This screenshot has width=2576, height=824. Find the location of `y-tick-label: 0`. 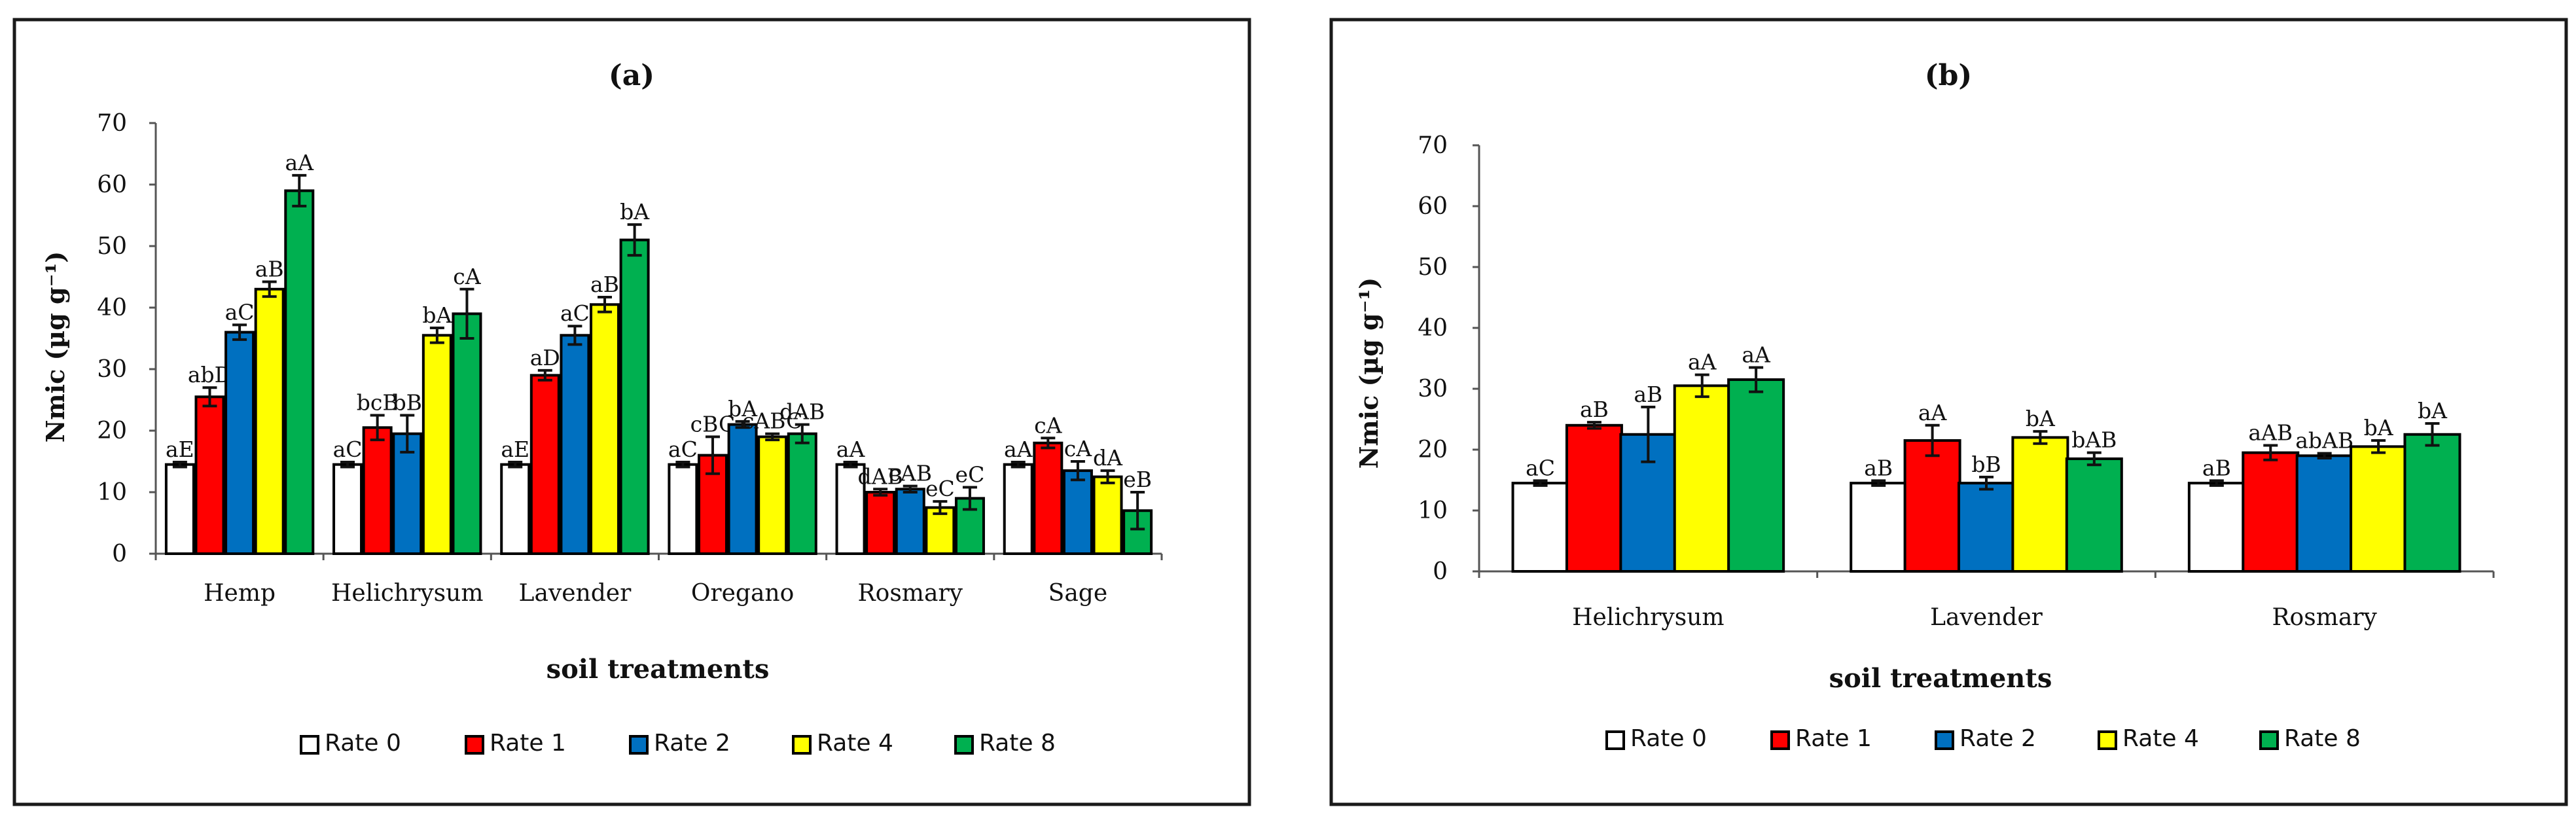

y-tick-label: 0 is located at coordinates (1440, 571).